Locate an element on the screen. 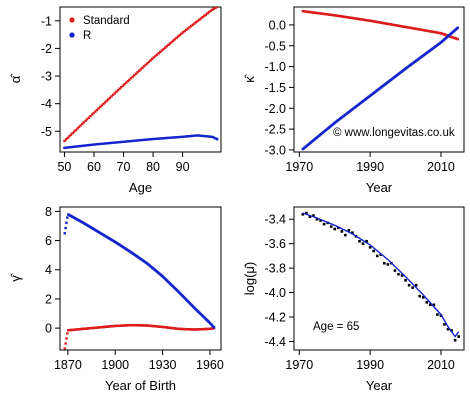 This screenshot has width=470, height=400. x-tick-label: 1990 is located at coordinates (370, 167).